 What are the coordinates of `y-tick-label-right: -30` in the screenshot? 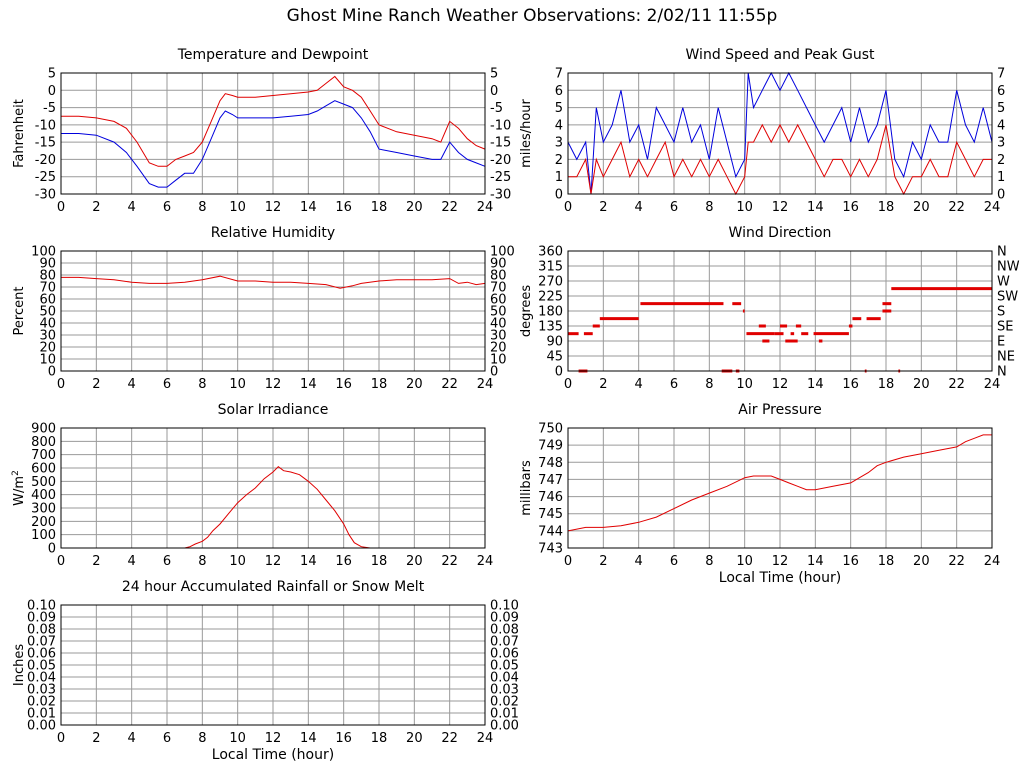 It's located at (500, 195).